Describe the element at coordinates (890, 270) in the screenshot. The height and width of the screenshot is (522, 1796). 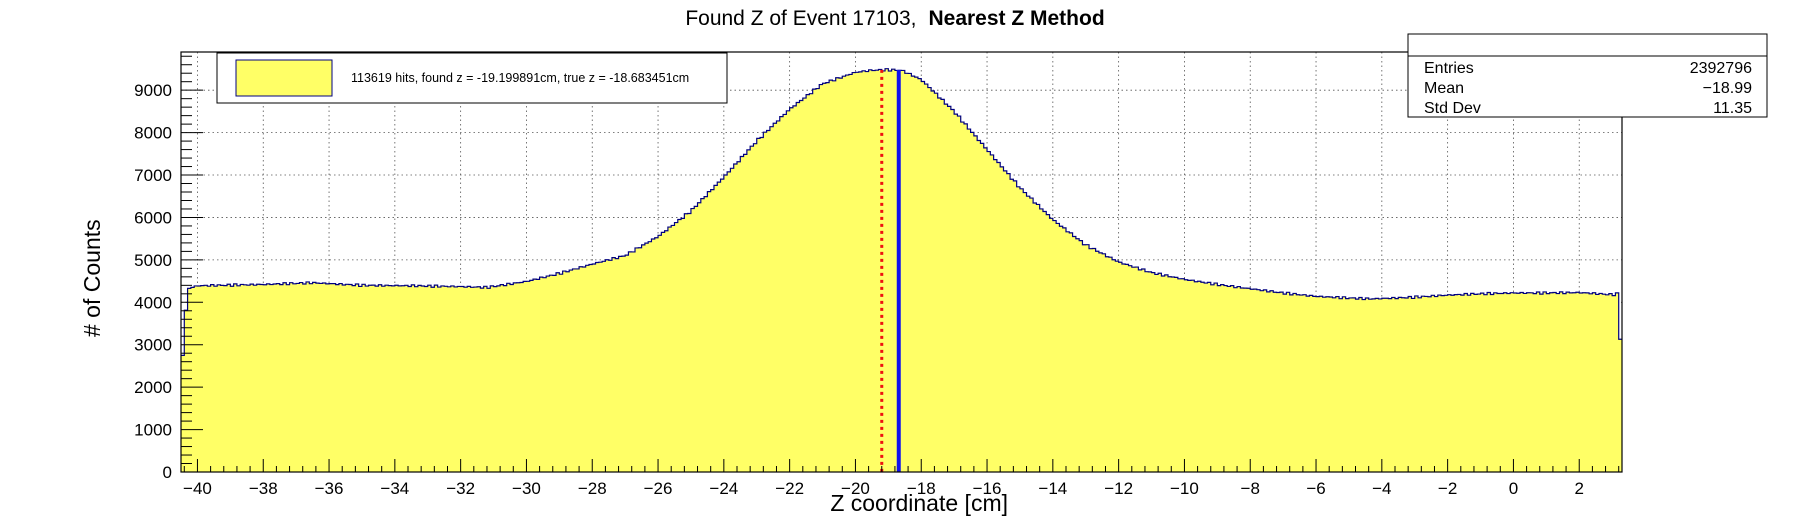
I see `marker-layer` at that location.